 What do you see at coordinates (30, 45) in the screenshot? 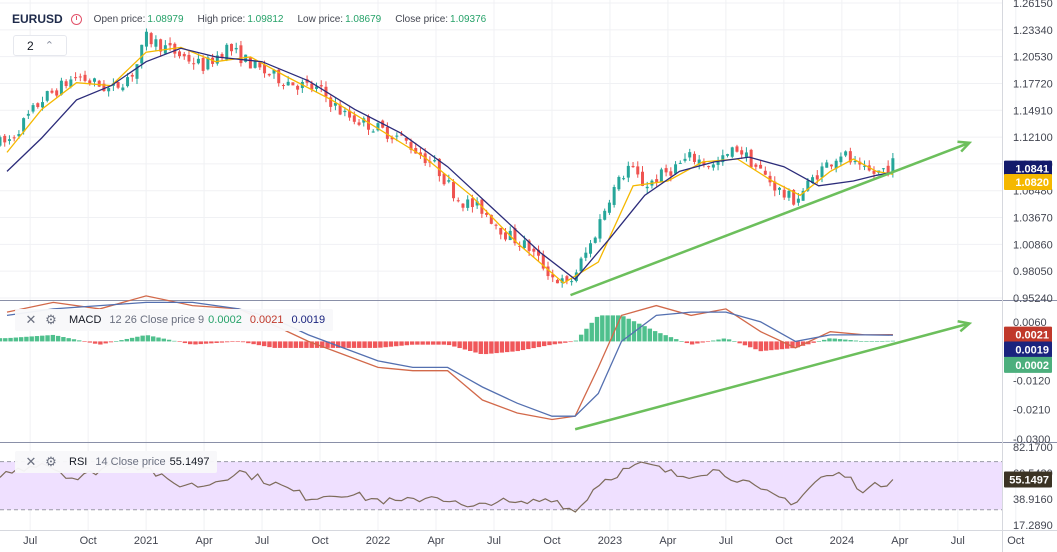
I see `interval-value: 2` at bounding box center [30, 45].